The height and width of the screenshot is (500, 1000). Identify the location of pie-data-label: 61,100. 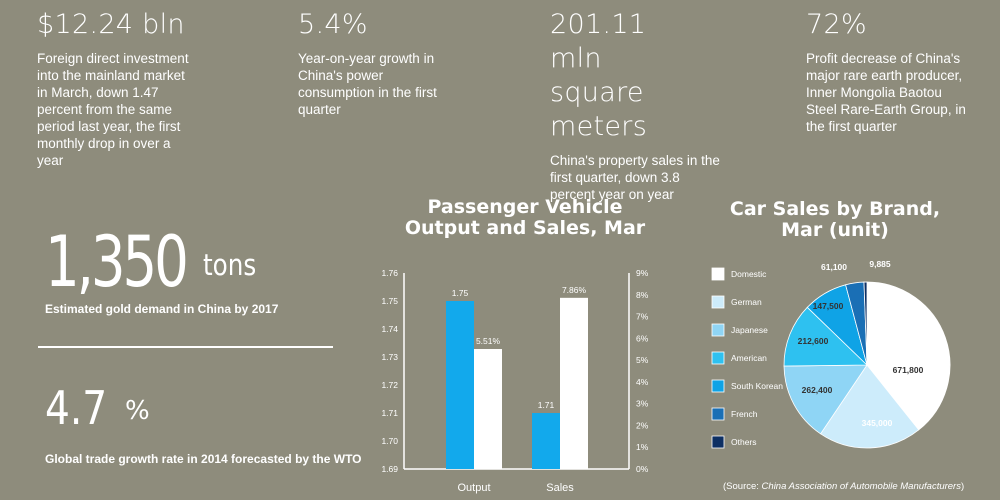
(834, 267).